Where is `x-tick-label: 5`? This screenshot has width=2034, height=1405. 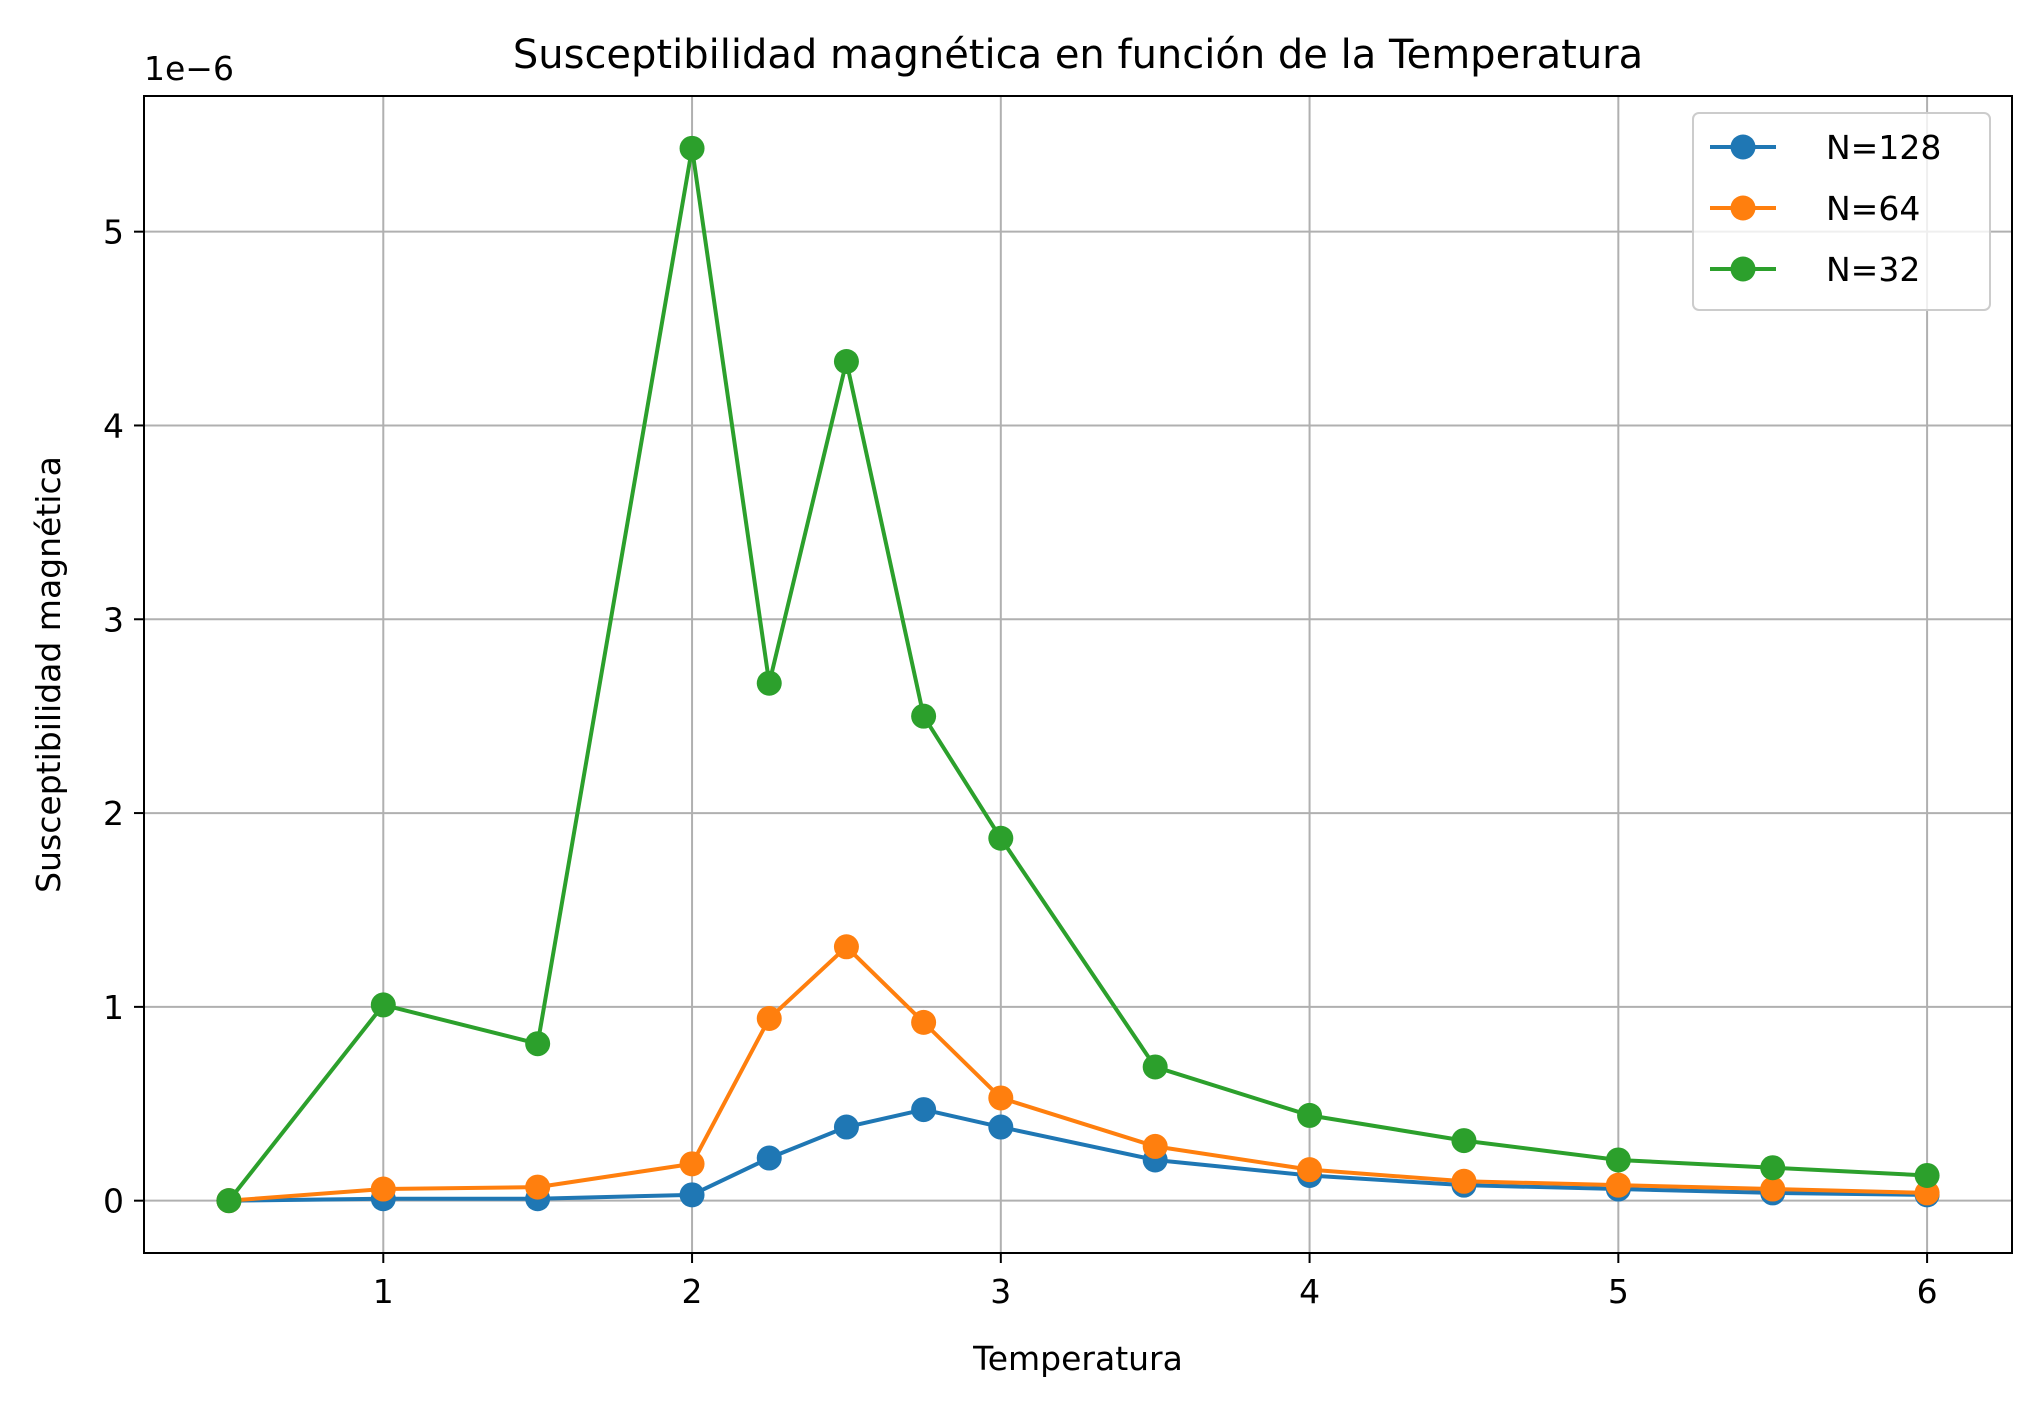 x-tick-label: 5 is located at coordinates (1618, 1291).